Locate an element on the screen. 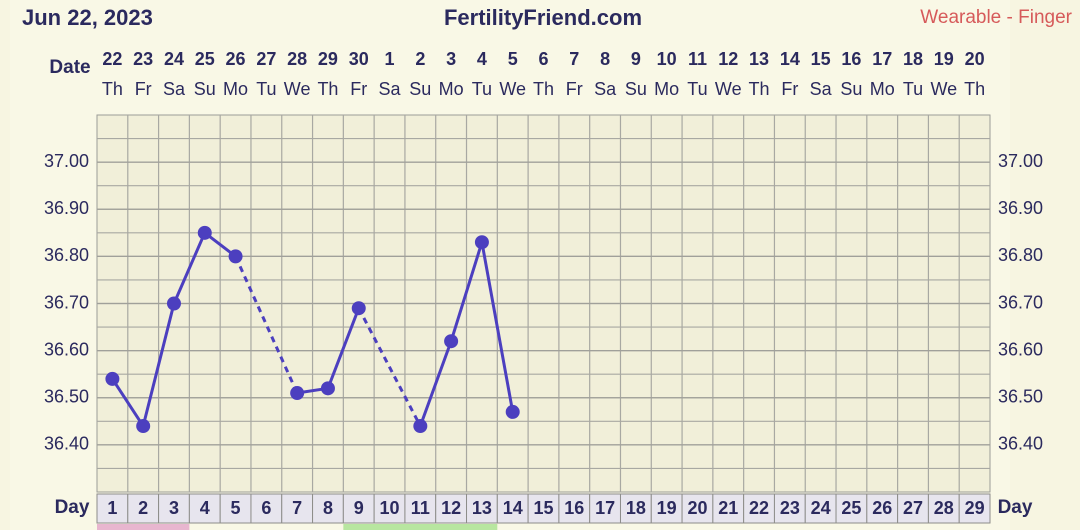  date-label: 29 is located at coordinates (328, 59).